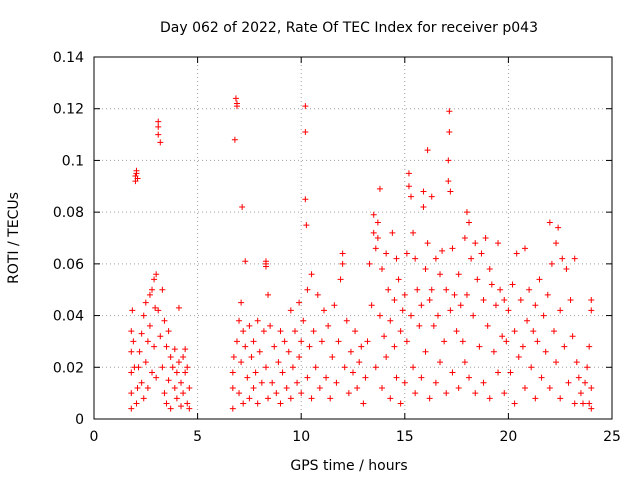 This screenshot has width=640, height=480. What do you see at coordinates (73, 161) in the screenshot?
I see `y-tick-label: 0.1` at bounding box center [73, 161].